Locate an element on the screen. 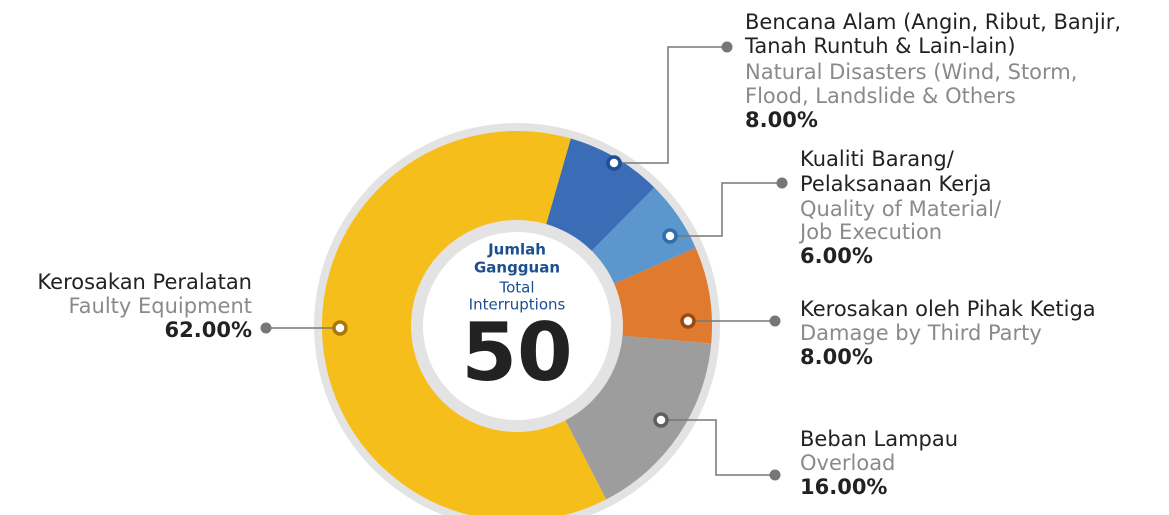 This screenshot has height=515, width=1169. category-label: Beban Lampau is located at coordinates (879, 439).